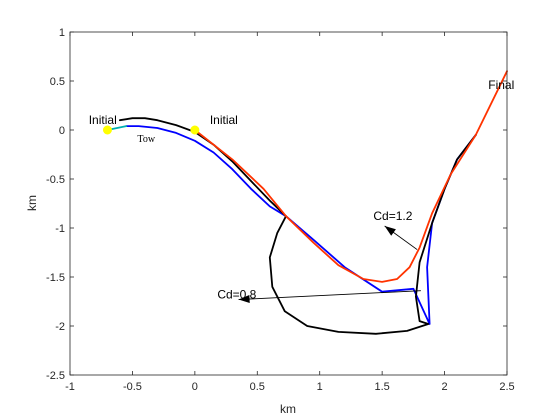 The image size is (560, 420). Describe the element at coordinates (506, 387) in the screenshot. I see `x-tick-label-7: 2.5` at that location.